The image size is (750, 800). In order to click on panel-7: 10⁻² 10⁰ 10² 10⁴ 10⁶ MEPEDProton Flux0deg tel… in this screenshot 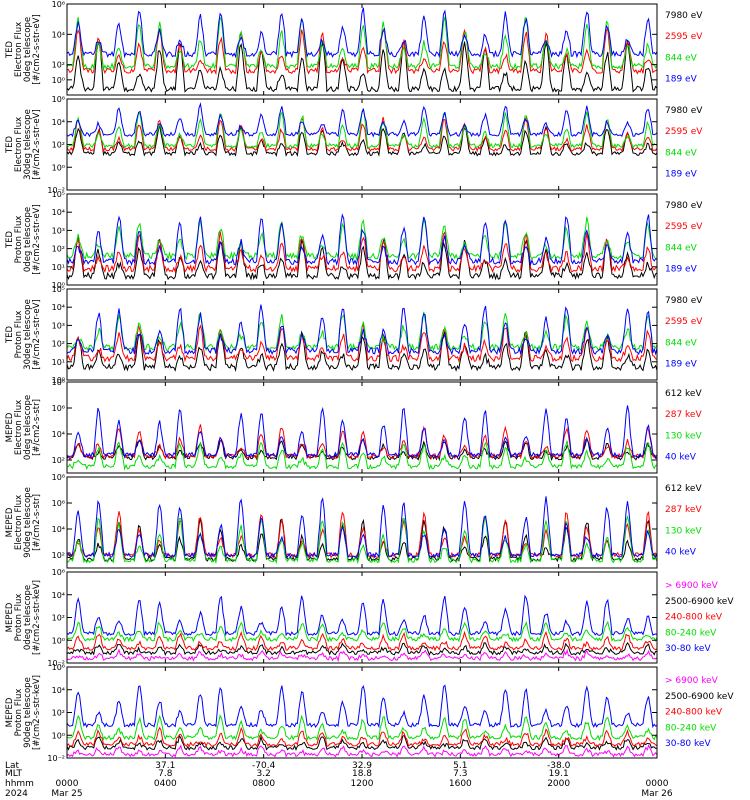, I will do `click(369, 618)`.